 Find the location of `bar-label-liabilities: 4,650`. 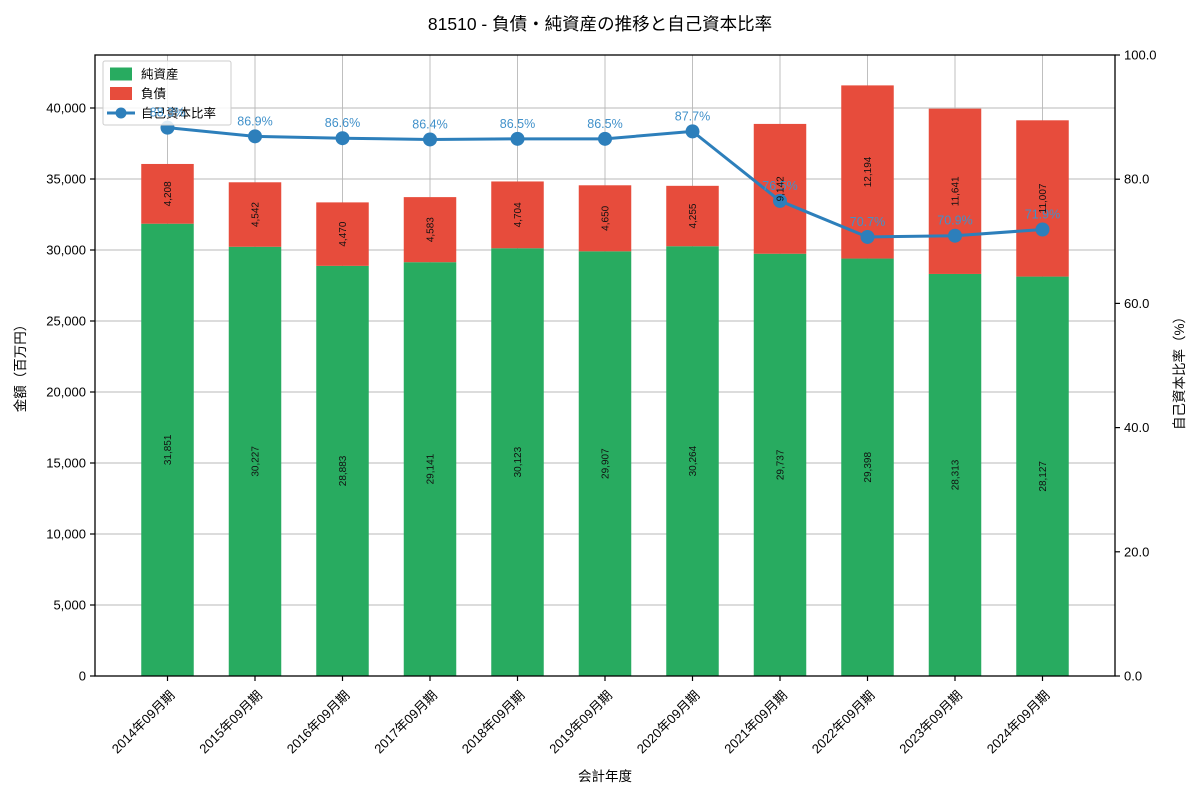

bar-label-liabilities: 4,650 is located at coordinates (606, 217).